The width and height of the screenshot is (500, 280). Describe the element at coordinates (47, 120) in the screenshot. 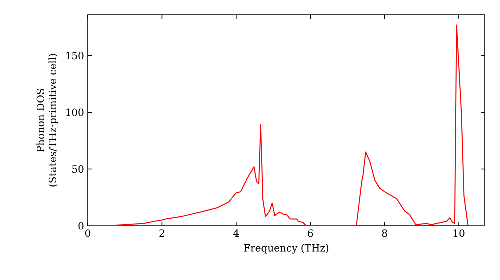

I see `y-axis-title: Phonon DOS (States/THz·primitive cell)` at that location.